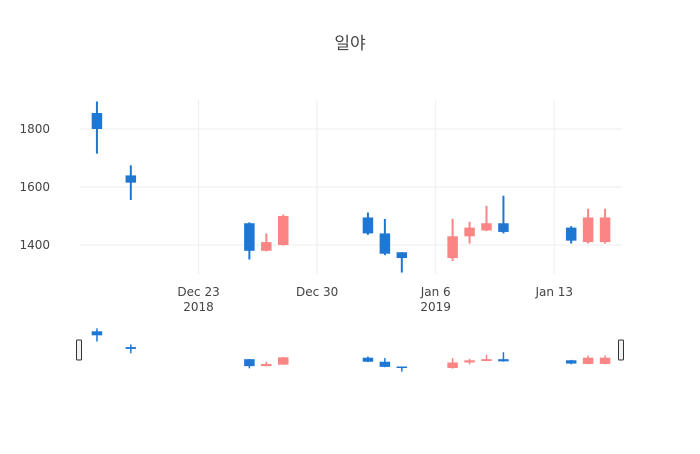 The width and height of the screenshot is (700, 454). What do you see at coordinates (435, 292) in the screenshot?
I see `x-tick-label: Jan 6` at bounding box center [435, 292].